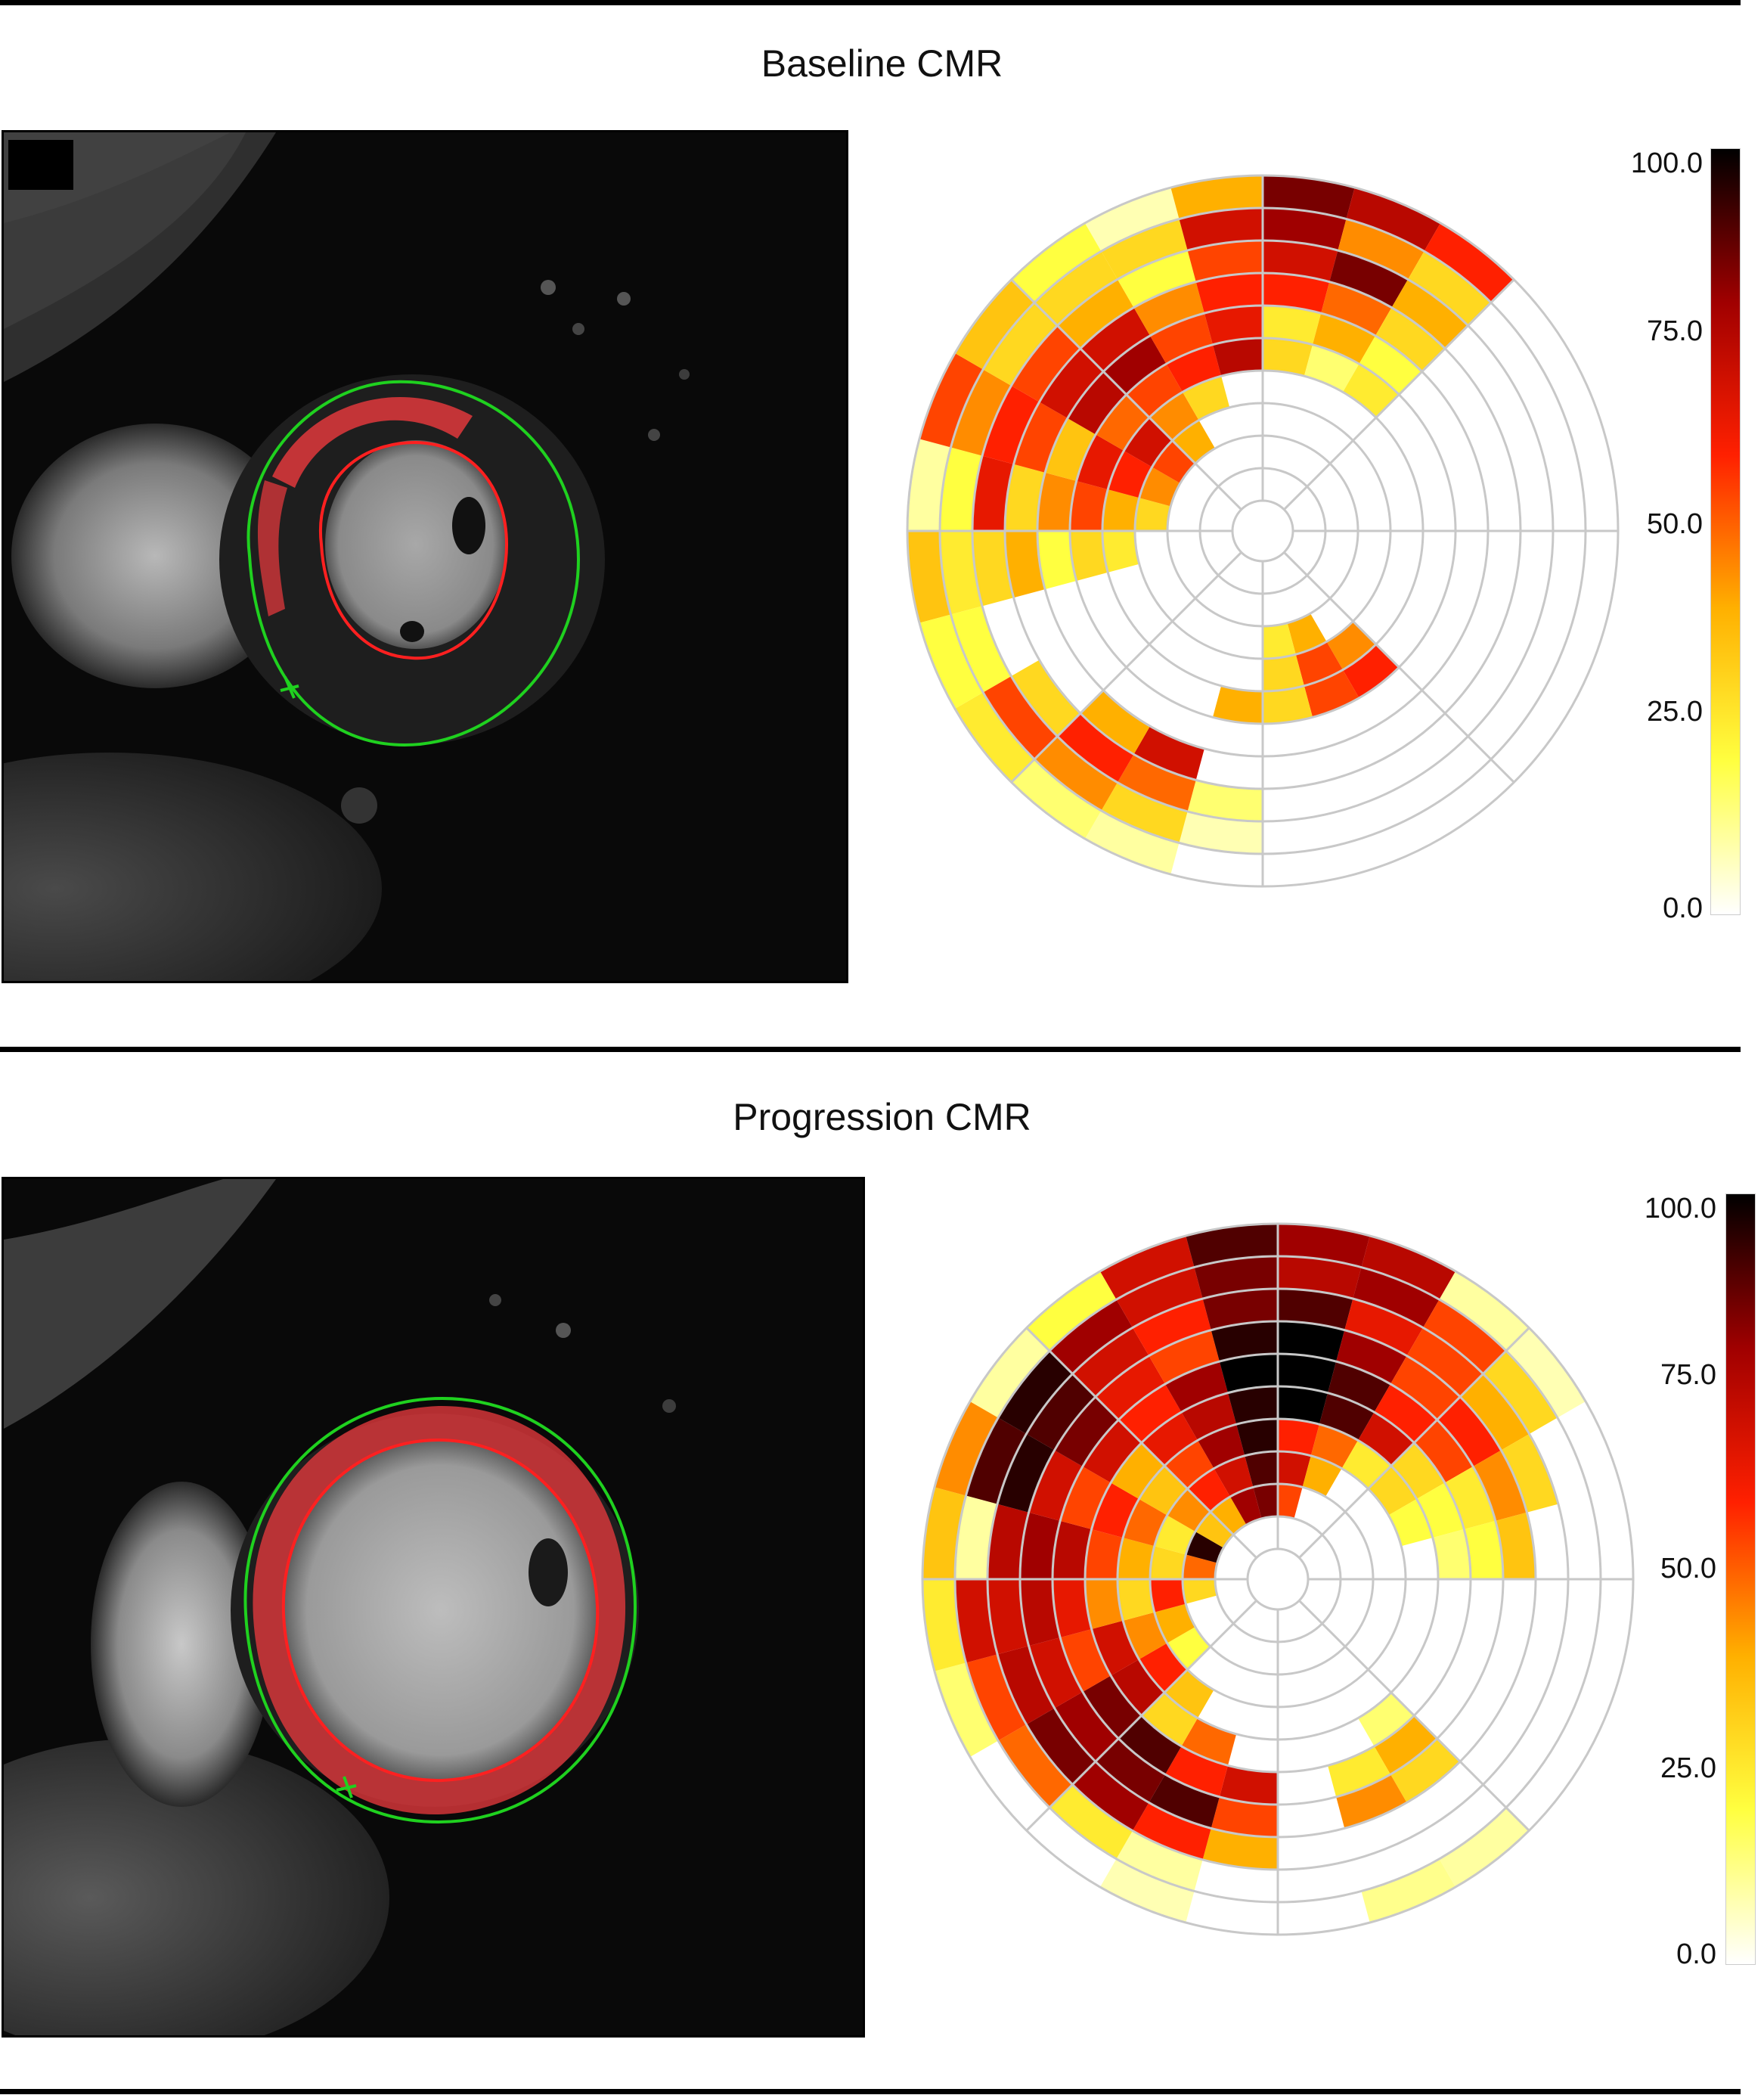 This screenshot has height=2095, width=1764. I want to click on baseline-colorbar-tick: 50.0, so click(1675, 524).